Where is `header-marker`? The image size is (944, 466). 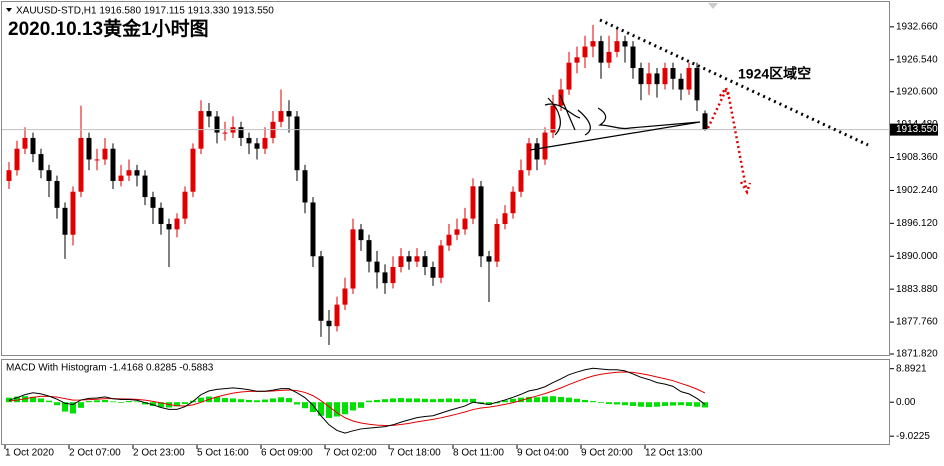 header-marker is located at coordinates (9, 10).